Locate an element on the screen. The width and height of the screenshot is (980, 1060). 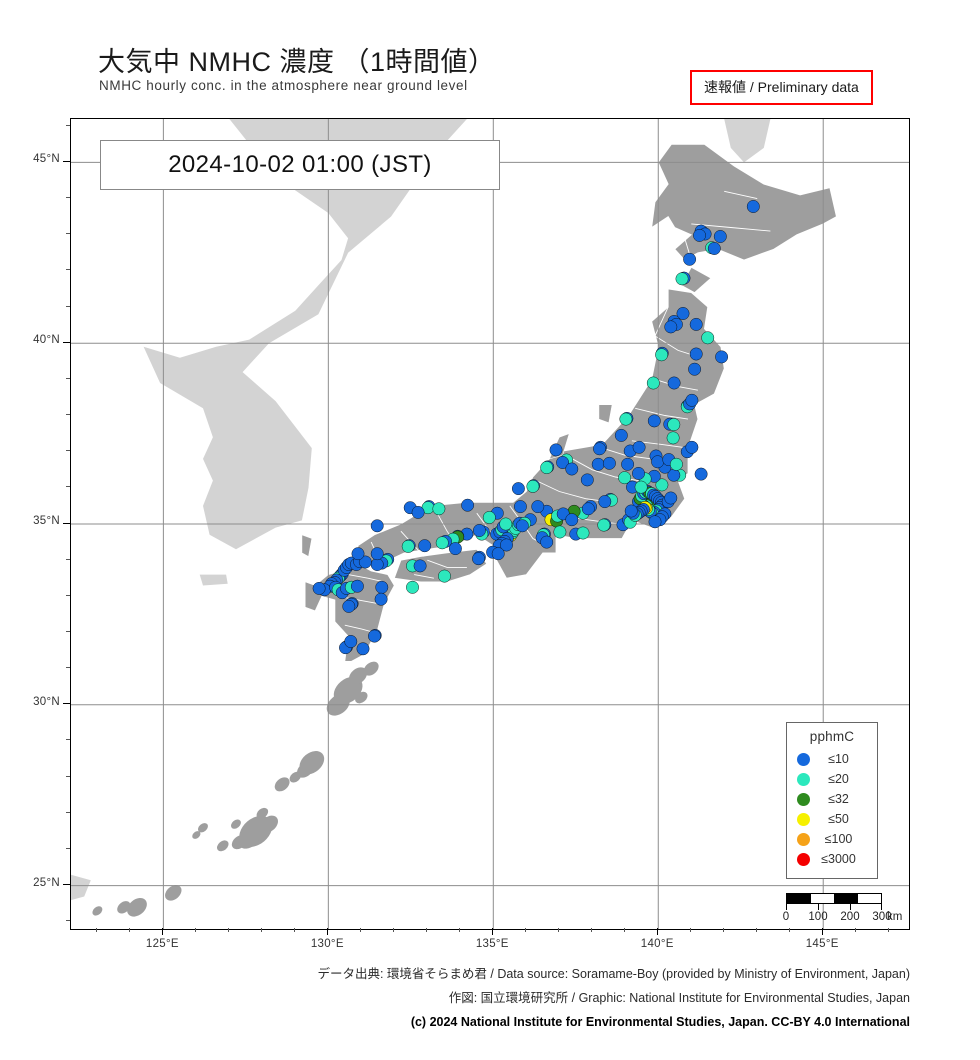
legend-item: ≤100 is located at coordinates (832, 839).